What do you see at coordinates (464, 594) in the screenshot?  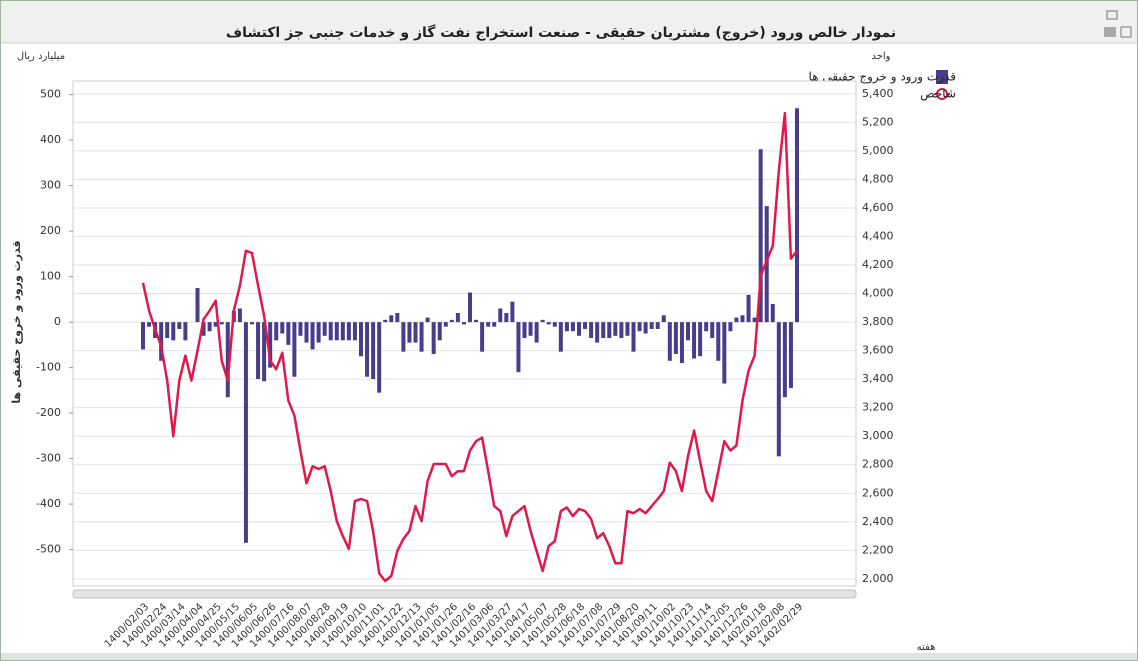 I see `scrollbar` at bounding box center [464, 594].